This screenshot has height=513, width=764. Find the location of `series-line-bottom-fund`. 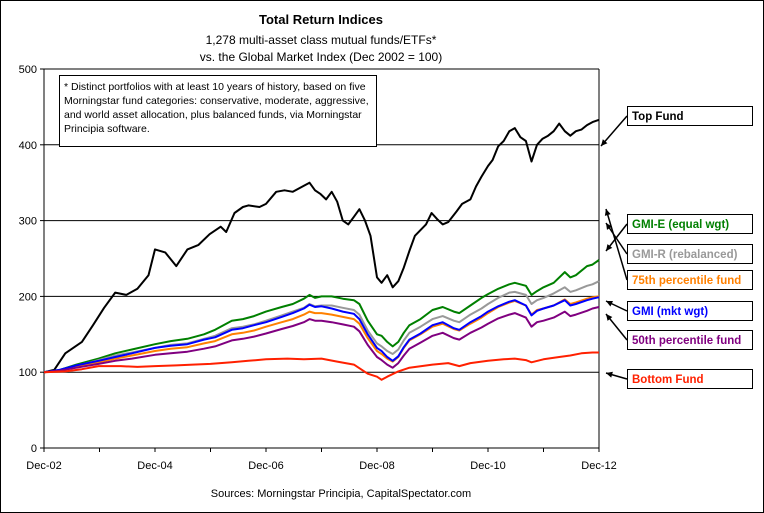

series-line-bottom-fund is located at coordinates (321, 366).